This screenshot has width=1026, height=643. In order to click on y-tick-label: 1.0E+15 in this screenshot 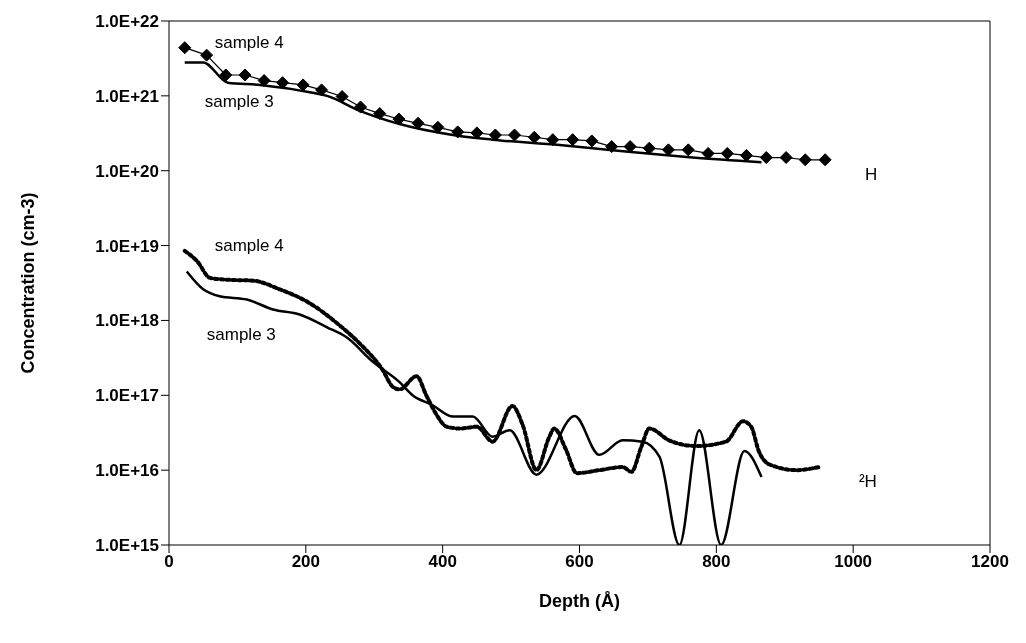, I will do `click(127, 546)`.